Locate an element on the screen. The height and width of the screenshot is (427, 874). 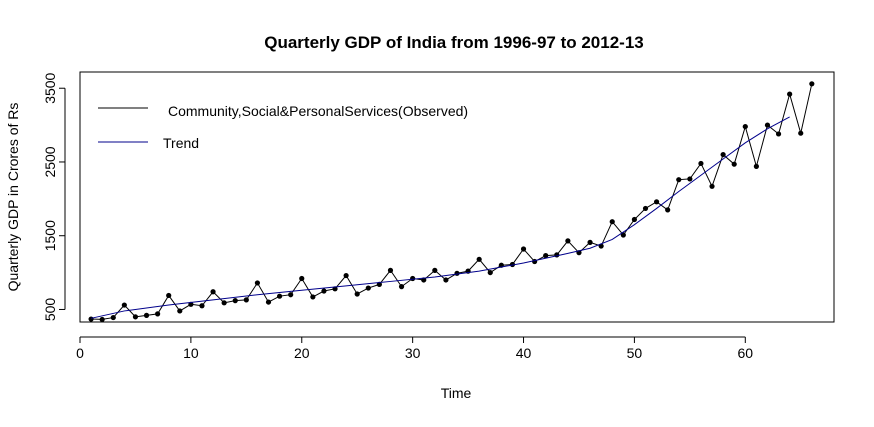
y-tick-label: 500 is located at coordinates (50, 310).